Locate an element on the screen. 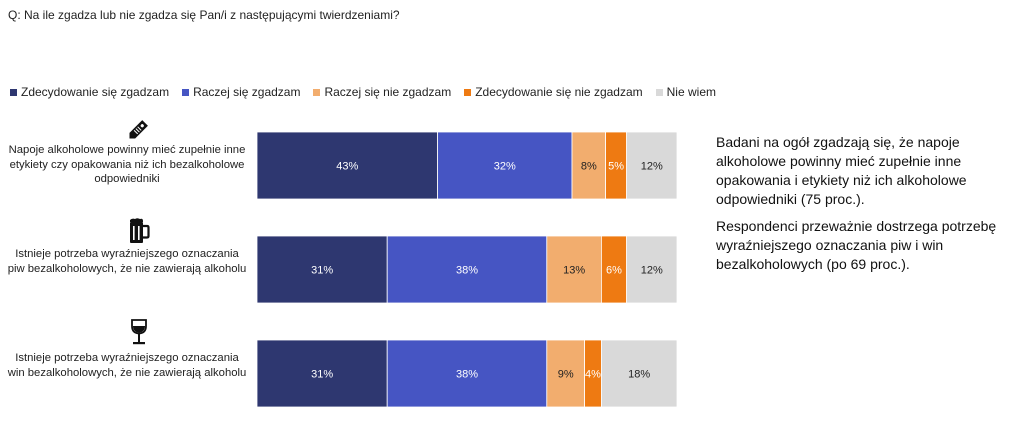  bar-value-label: 13% is located at coordinates (574, 271).